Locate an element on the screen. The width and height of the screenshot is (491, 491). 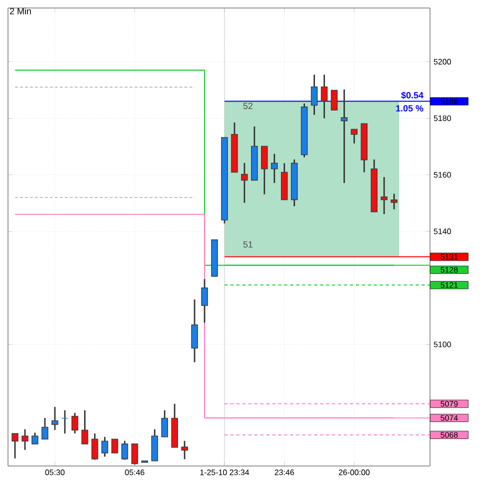
annotation: 52 is located at coordinates (247, 106).